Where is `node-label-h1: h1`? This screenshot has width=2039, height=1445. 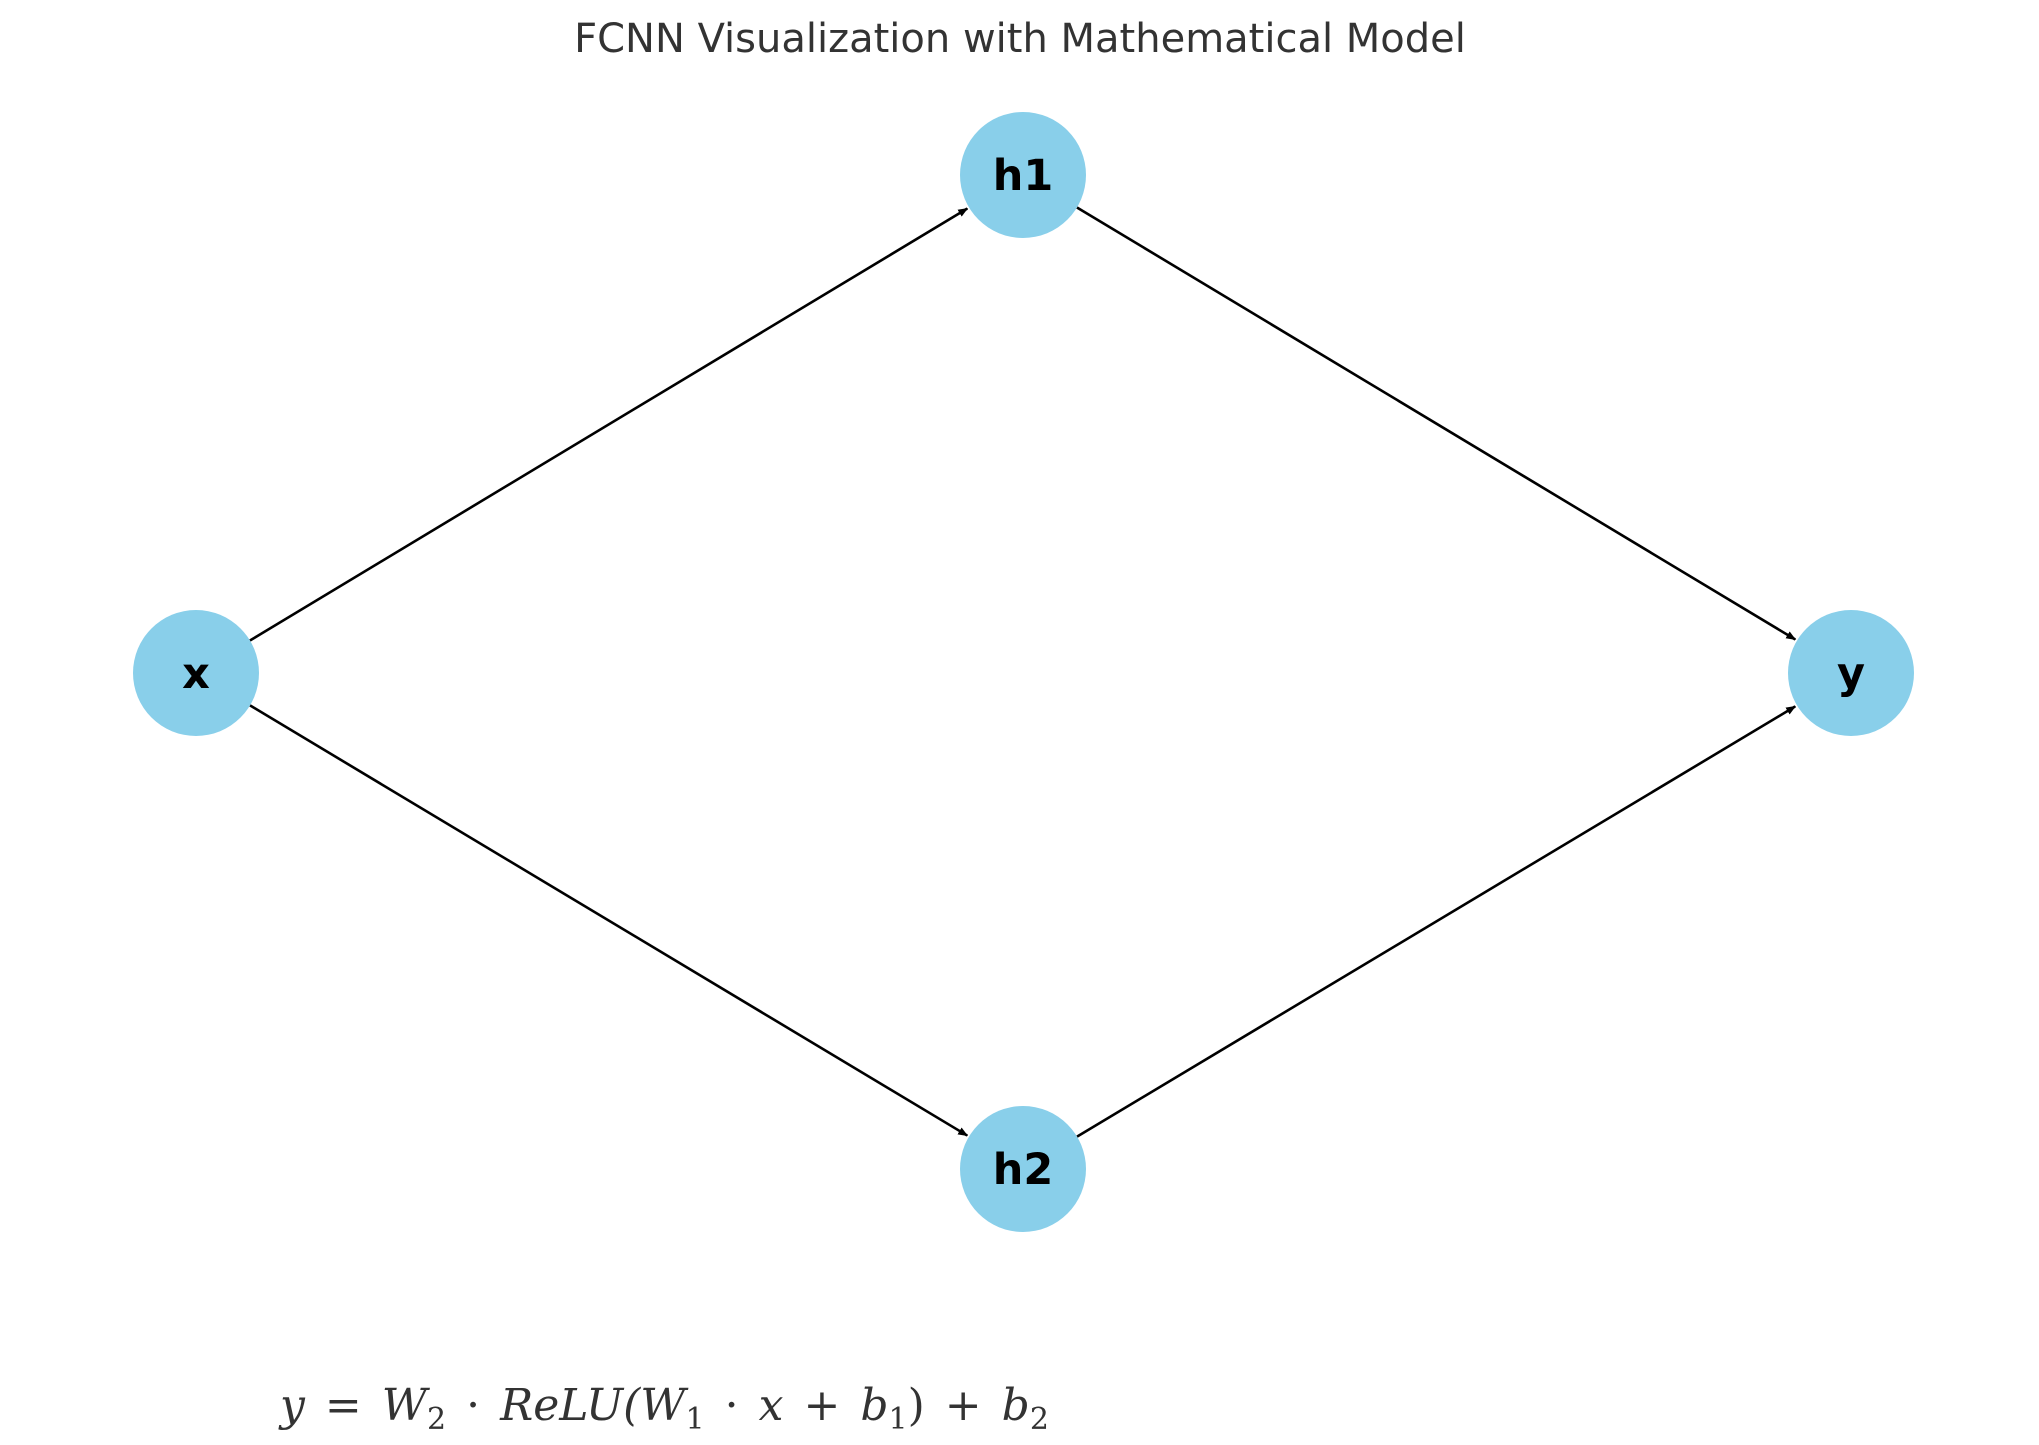 node-label-h1: h1 is located at coordinates (1023, 176).